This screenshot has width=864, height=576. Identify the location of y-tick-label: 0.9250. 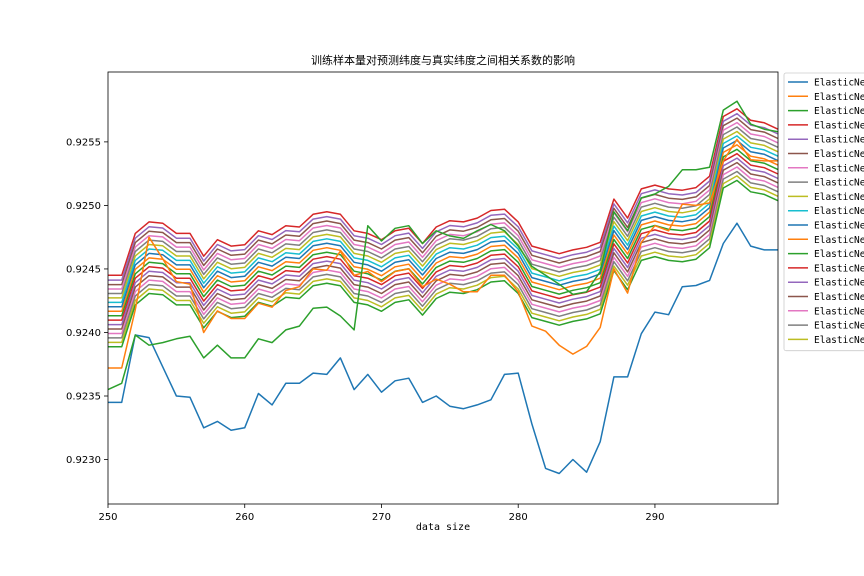
(83, 206).